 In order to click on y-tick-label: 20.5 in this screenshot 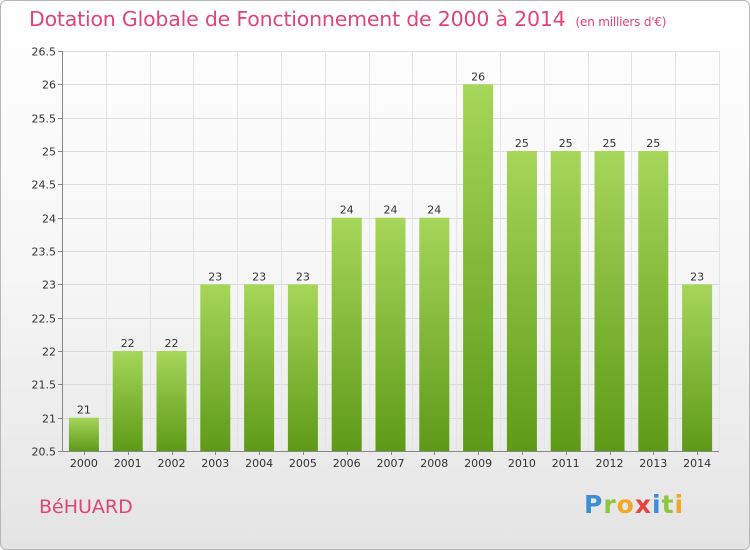, I will do `click(44, 452)`.